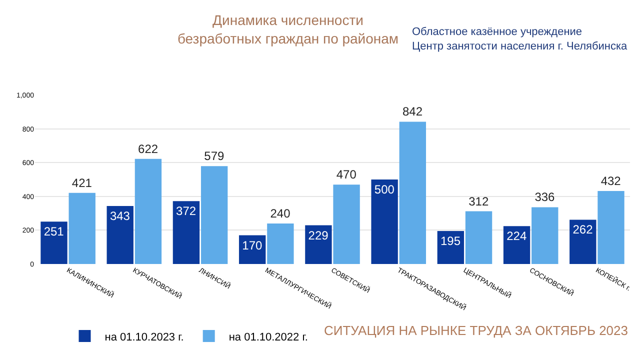 The width and height of the screenshot is (640, 360). Describe the element at coordinates (268, 337) in the screenshot. I see `legend-label: на 01.10.2022 г.` at that location.